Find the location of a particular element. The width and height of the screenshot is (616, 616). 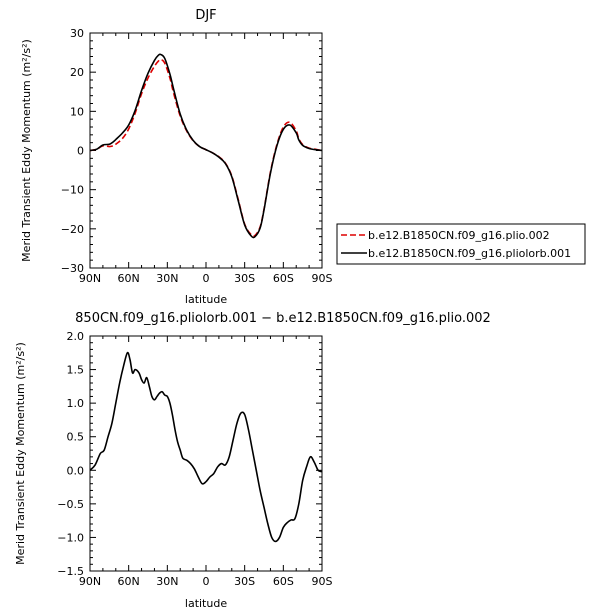

y-tick-label: 0.0 is located at coordinates (76, 470).